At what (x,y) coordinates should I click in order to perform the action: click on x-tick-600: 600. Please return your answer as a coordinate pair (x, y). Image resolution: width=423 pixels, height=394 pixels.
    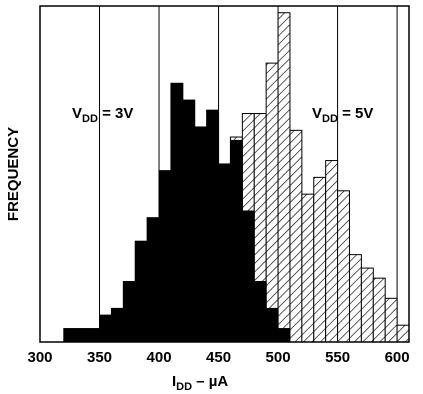
    Looking at the image, I should click on (397, 357).